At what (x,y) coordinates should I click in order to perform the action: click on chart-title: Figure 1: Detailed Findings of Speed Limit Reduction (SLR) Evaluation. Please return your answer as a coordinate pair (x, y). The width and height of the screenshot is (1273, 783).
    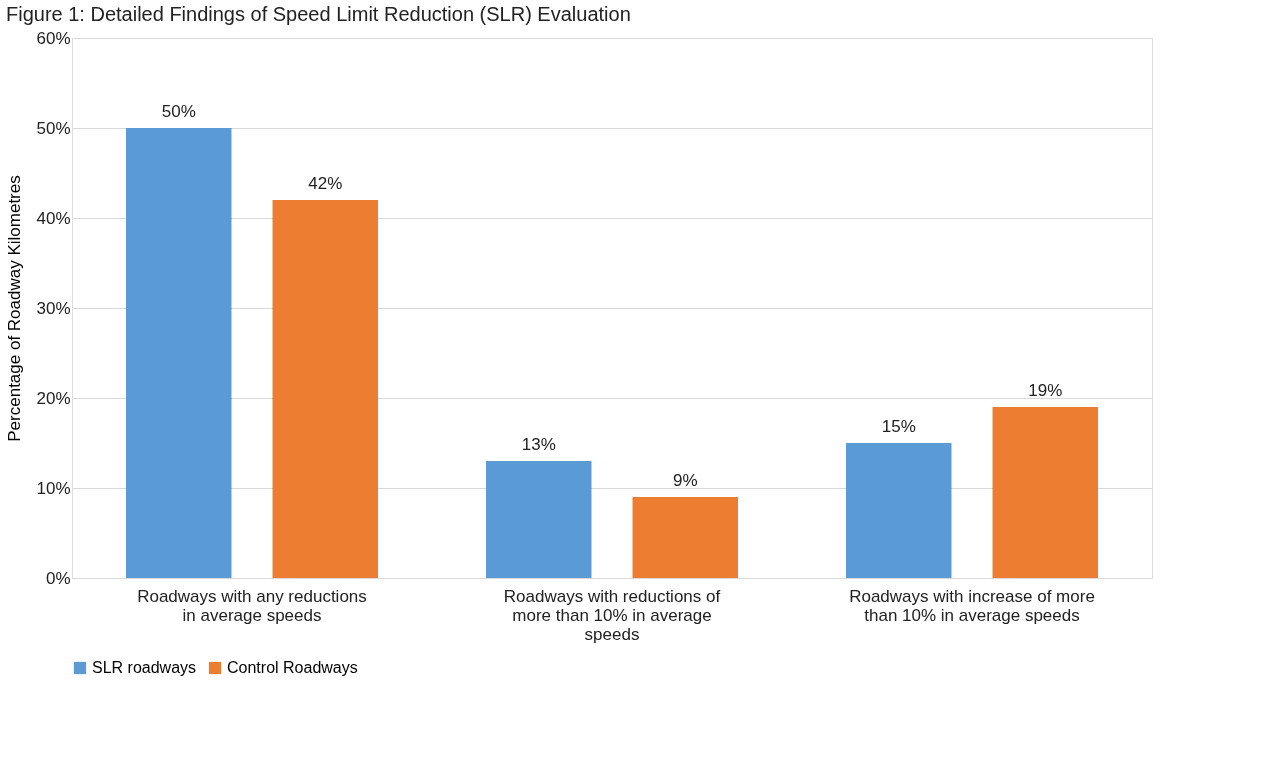
    Looking at the image, I should click on (318, 14).